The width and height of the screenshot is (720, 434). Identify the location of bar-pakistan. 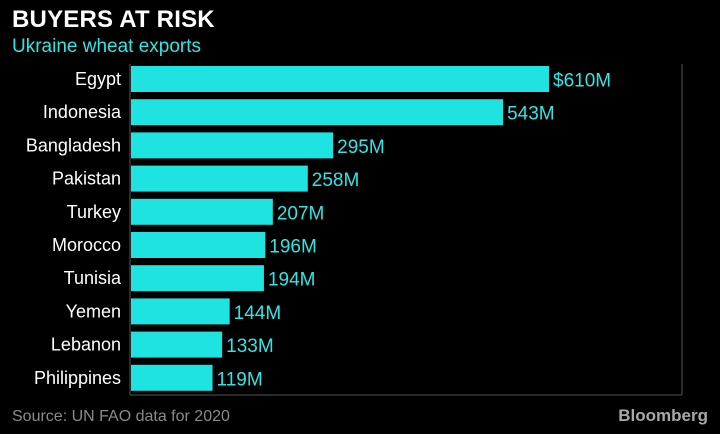
(219, 178).